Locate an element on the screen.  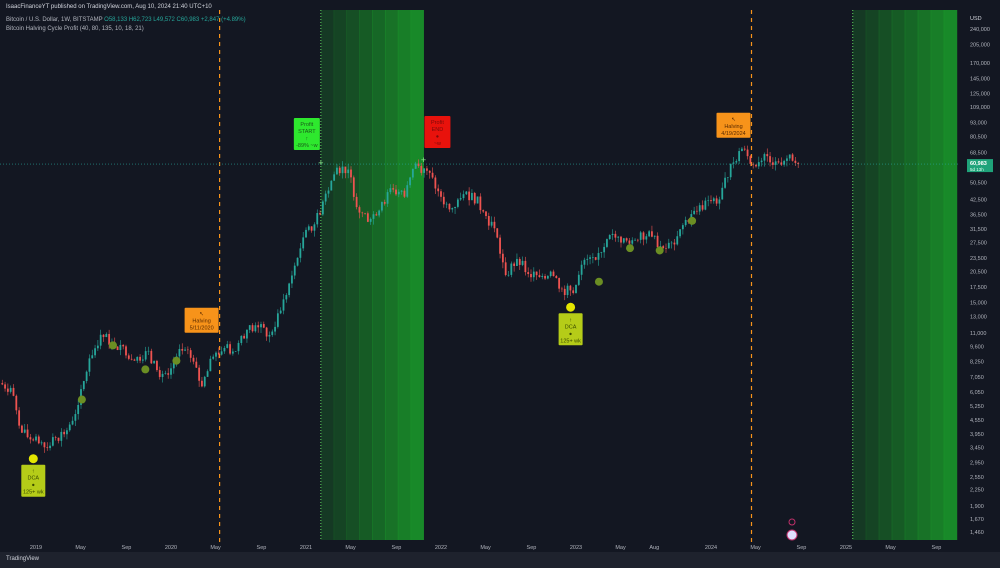
price-tick-label: 2,550 is located at coordinates (977, 478).